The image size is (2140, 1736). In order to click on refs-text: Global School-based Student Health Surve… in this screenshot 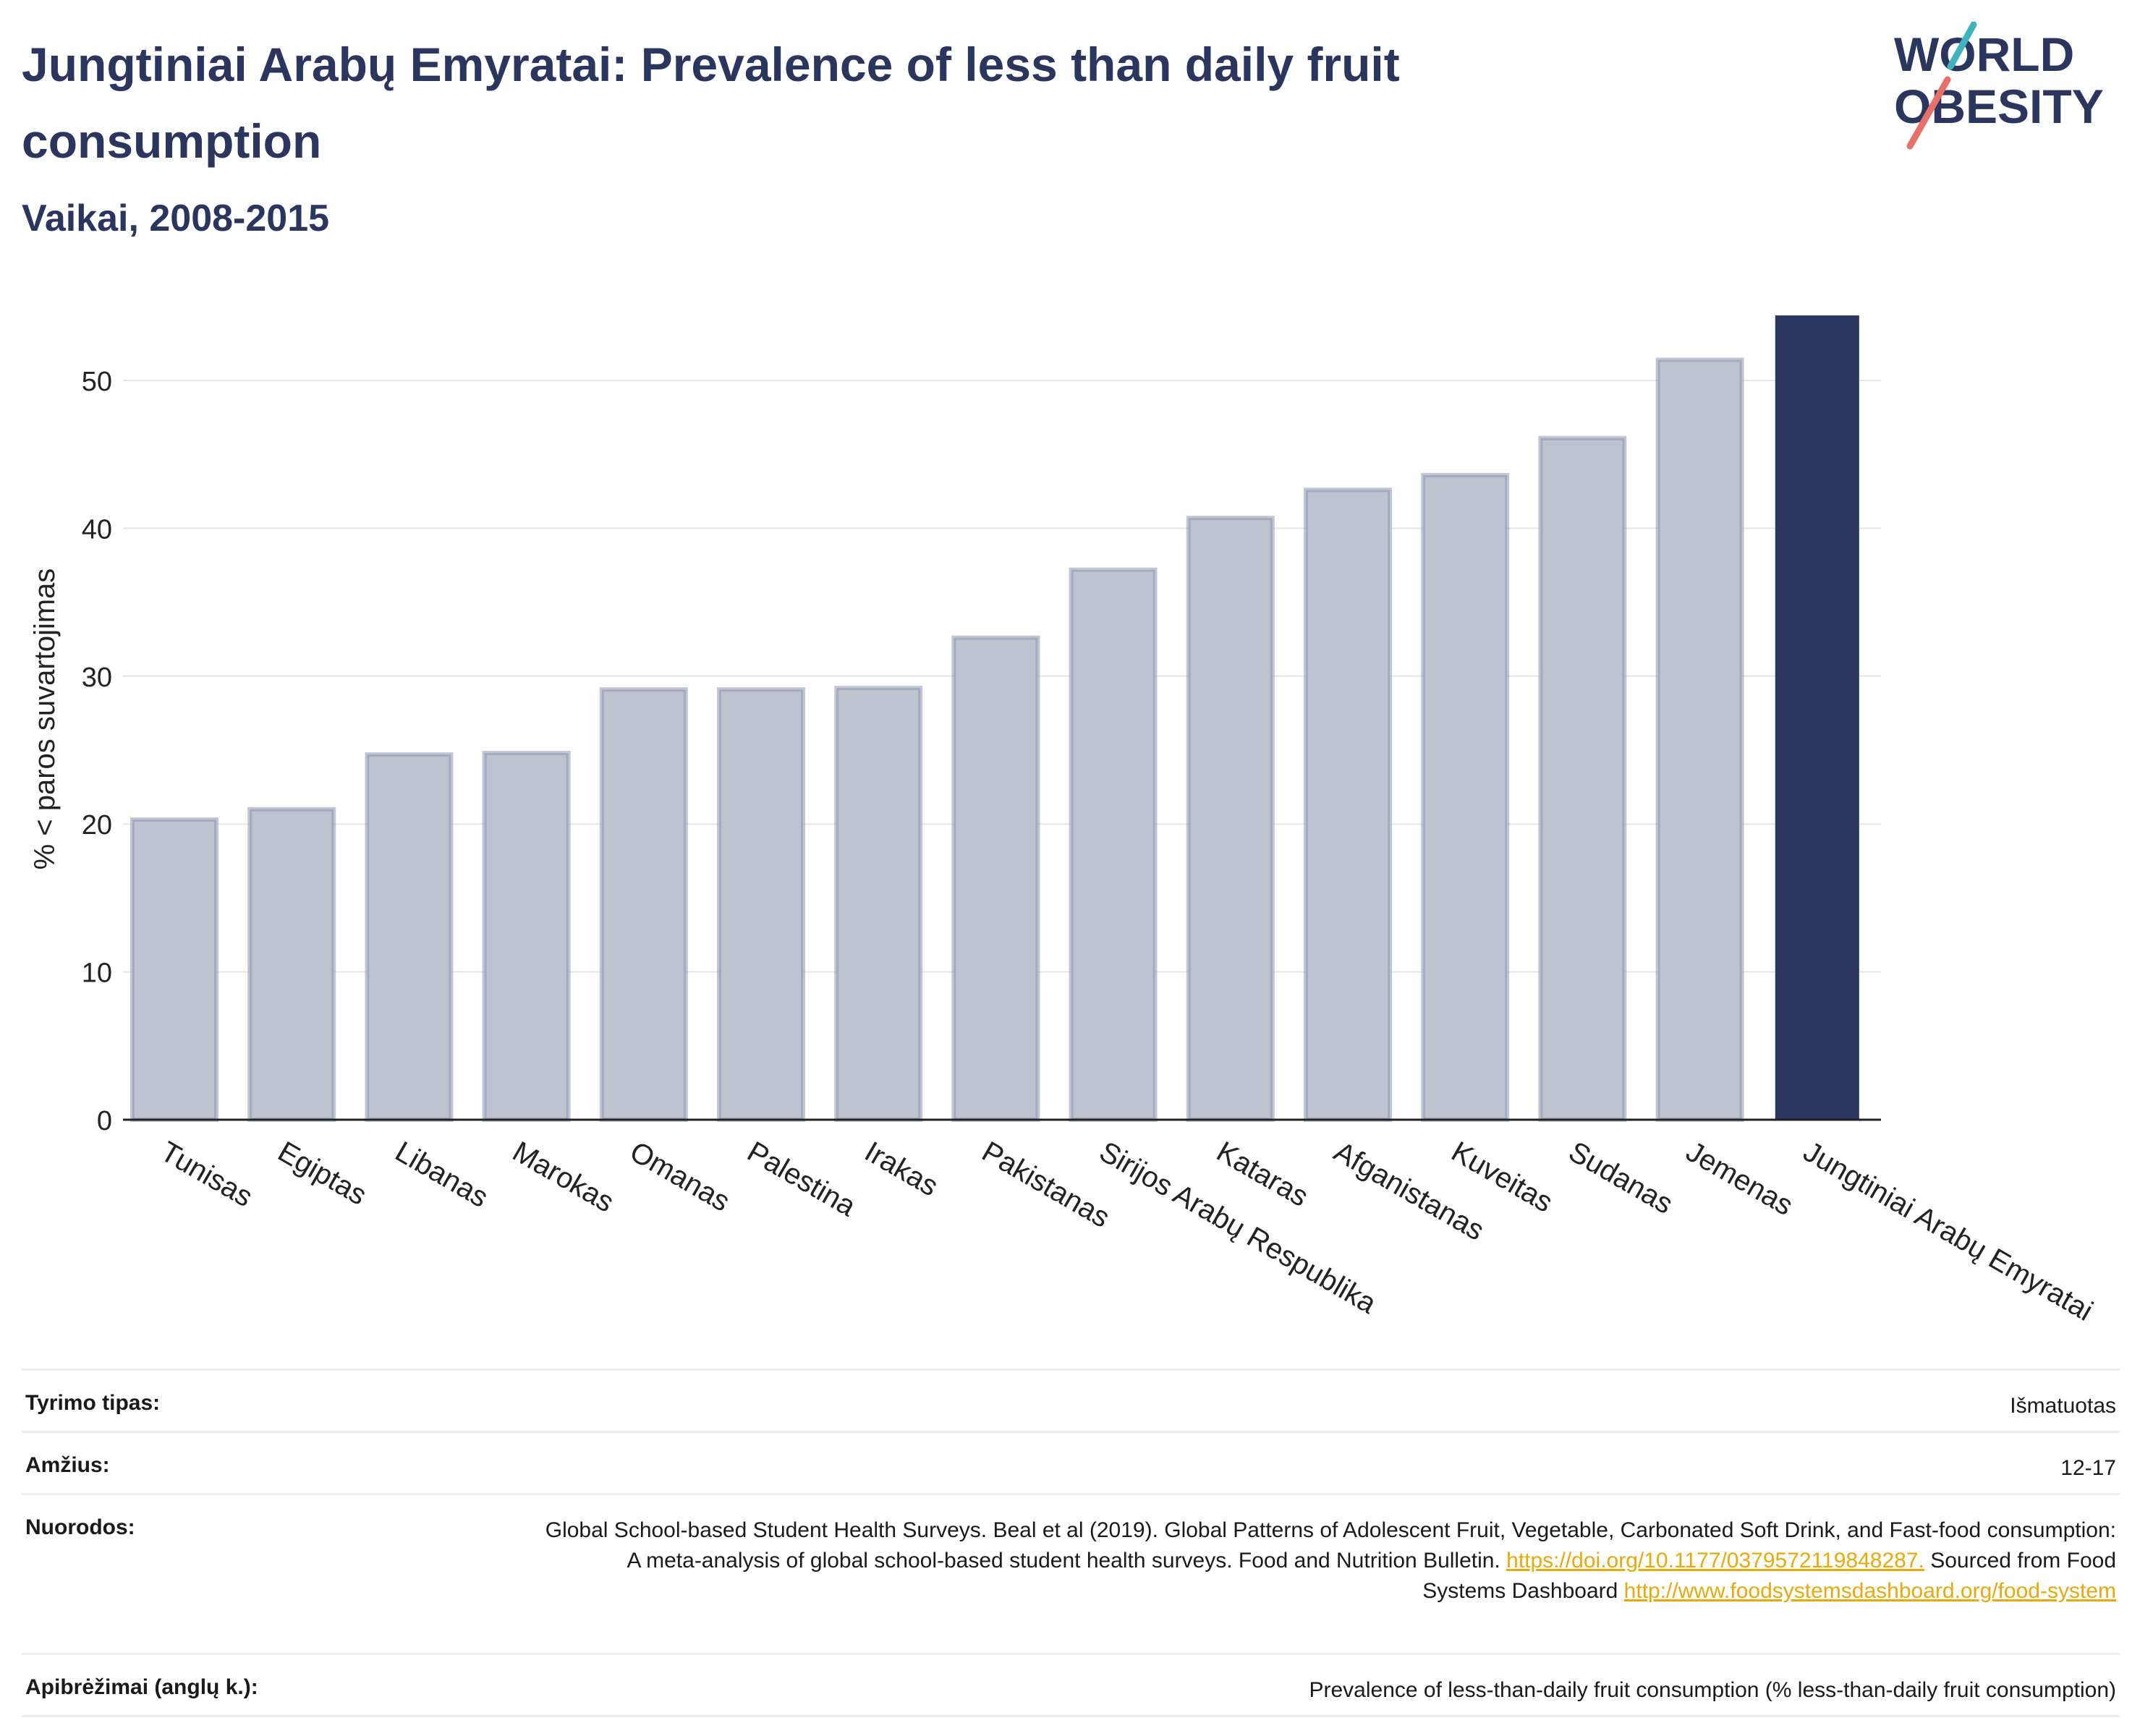, I will do `click(1330, 1545)`.